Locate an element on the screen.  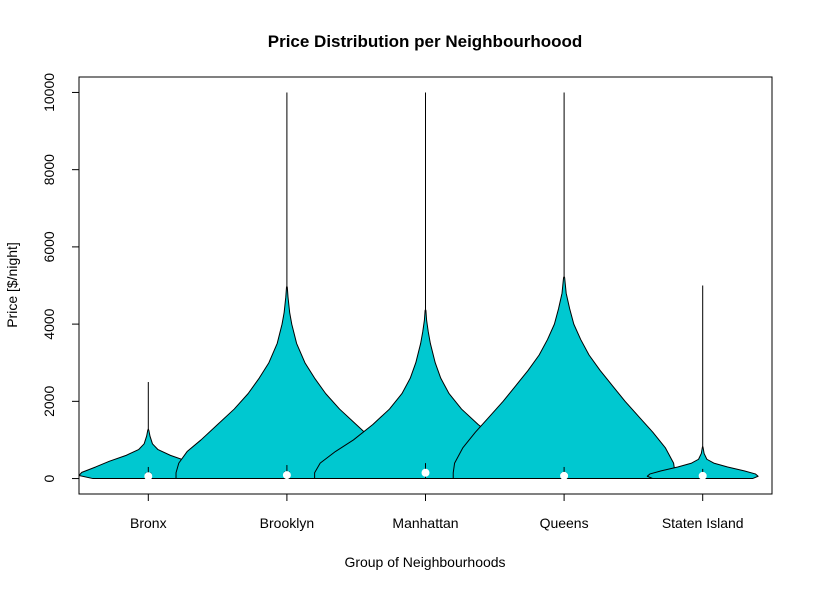
y-tick-label: 4000 is located at coordinates (49, 323).